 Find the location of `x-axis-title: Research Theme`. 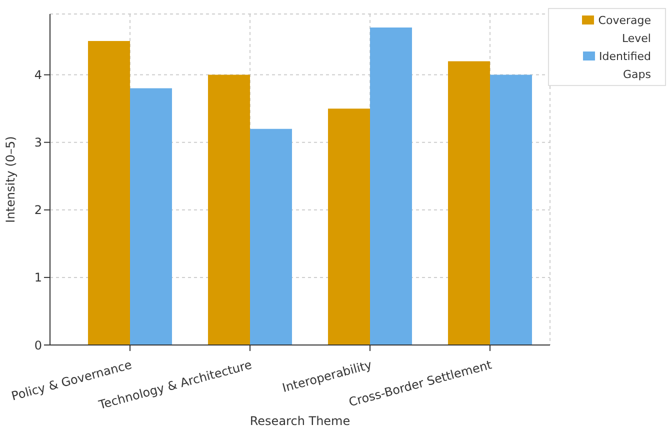

x-axis-title: Research Theme is located at coordinates (300, 421).